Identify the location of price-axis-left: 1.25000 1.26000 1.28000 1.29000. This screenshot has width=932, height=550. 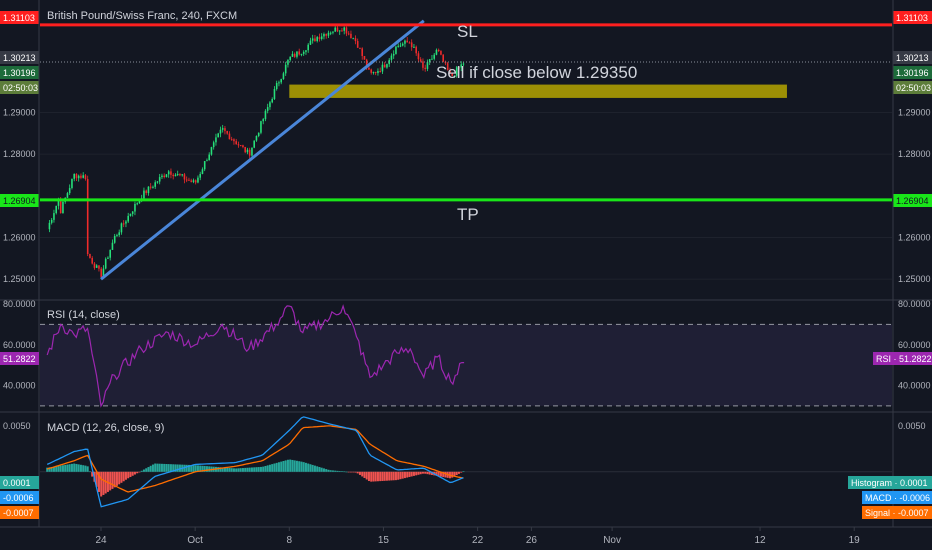
(19, 196).